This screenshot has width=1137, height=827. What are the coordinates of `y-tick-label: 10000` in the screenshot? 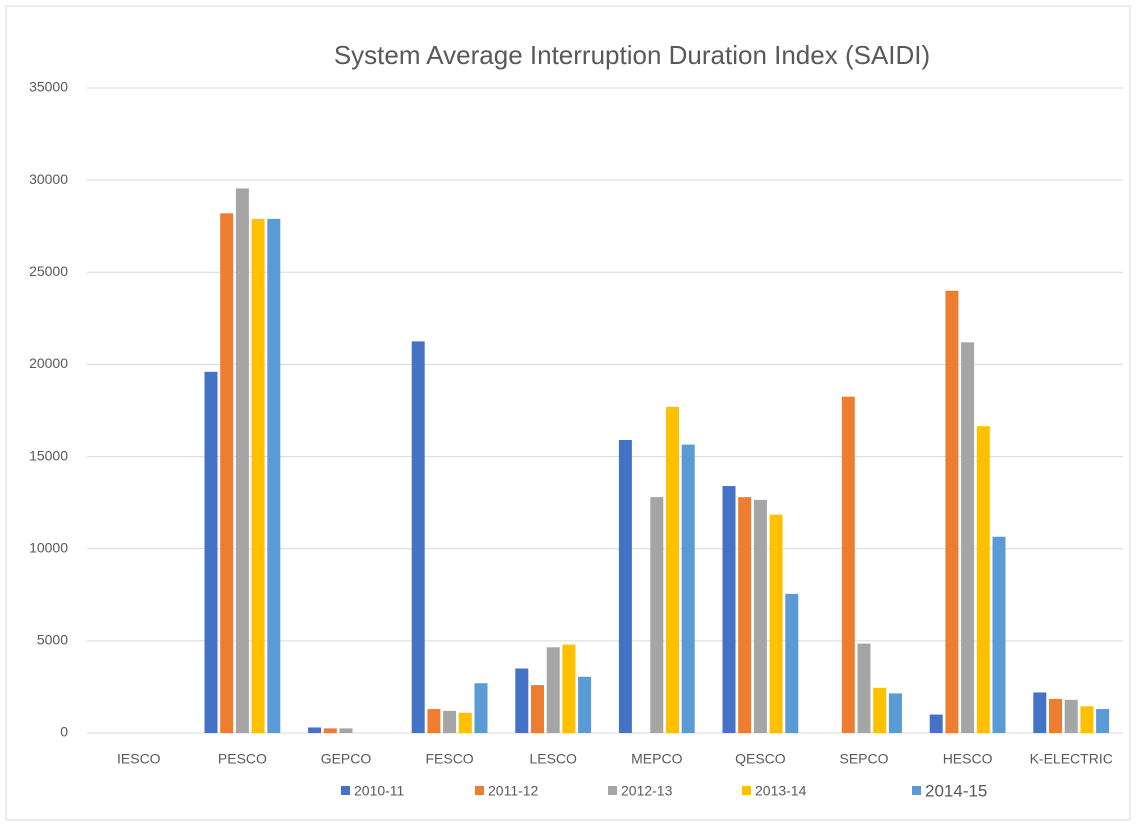 It's located at (48, 547).